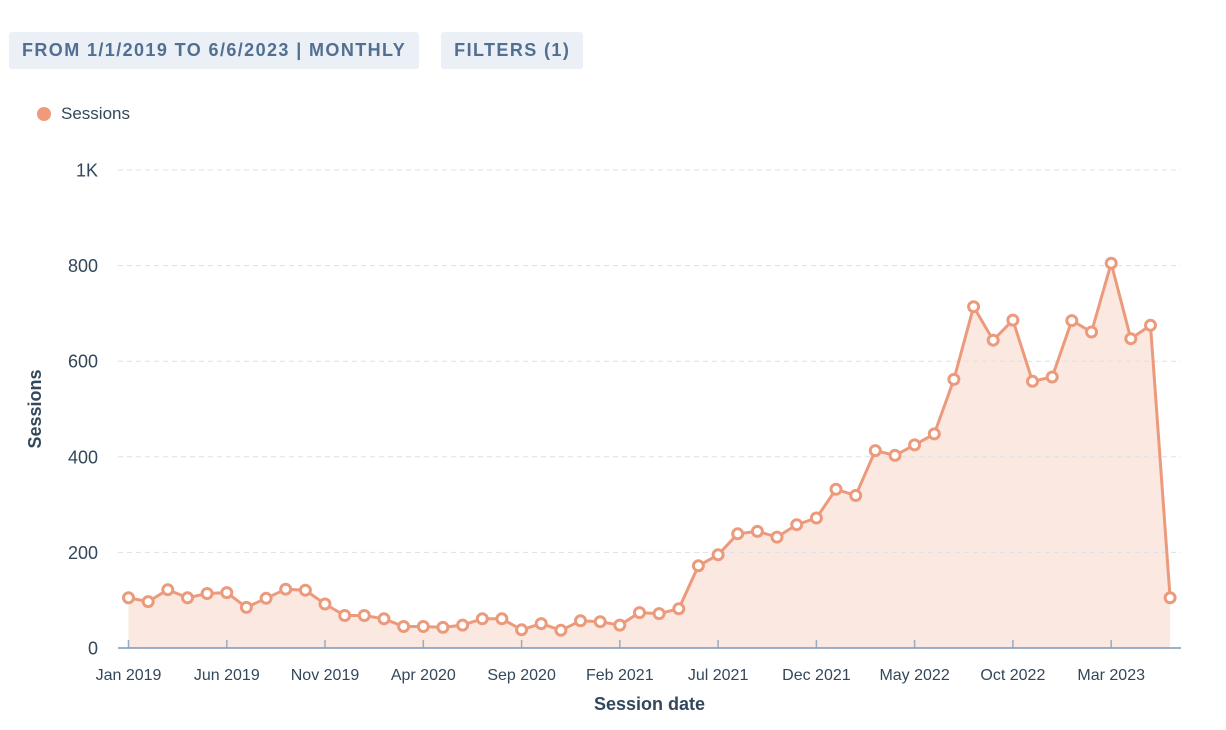 Image resolution: width=1226 pixels, height=730 pixels. Describe the element at coordinates (797, 525) in the screenshot. I see `data-point-nov-2021` at that location.